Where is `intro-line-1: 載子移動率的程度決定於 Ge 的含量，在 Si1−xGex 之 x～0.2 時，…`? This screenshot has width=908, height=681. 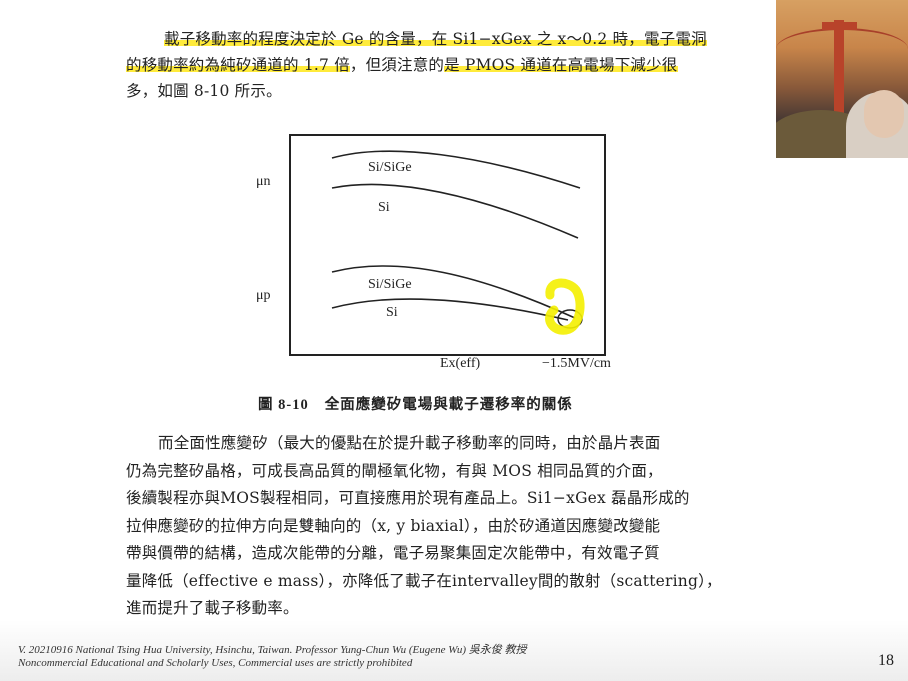 intro-line-1: 載子移動率的程度決定於 Ge 的含量，在 Si1−xGex 之 x～0.2 時，… is located at coordinates (435, 39).